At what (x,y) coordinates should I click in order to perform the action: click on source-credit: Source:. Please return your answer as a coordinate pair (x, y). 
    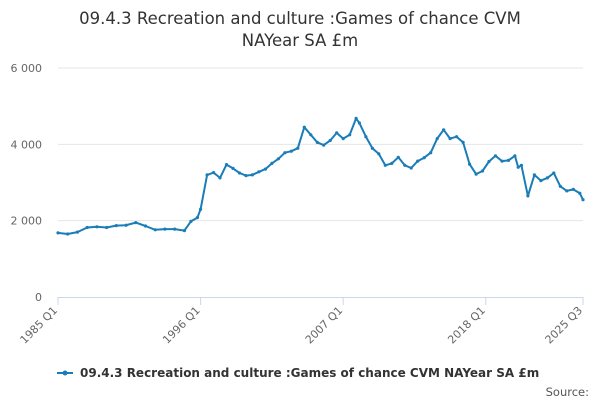
    Looking at the image, I should click on (567, 392).